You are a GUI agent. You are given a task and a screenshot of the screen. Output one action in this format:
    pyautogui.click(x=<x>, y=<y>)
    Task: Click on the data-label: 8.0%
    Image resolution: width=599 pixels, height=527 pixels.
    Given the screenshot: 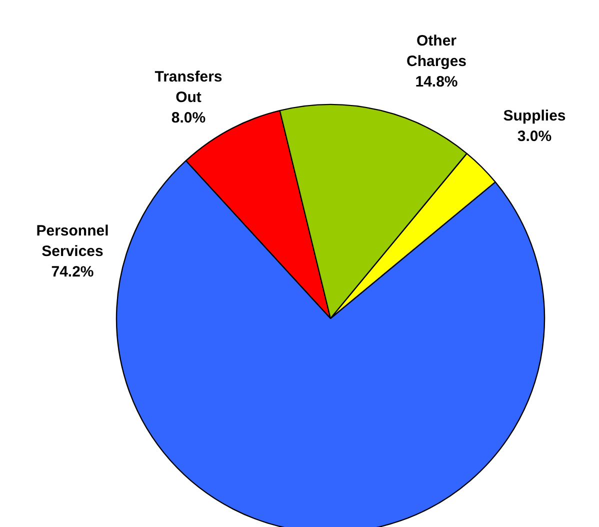 What is the action you would take?
    pyautogui.click(x=188, y=117)
    